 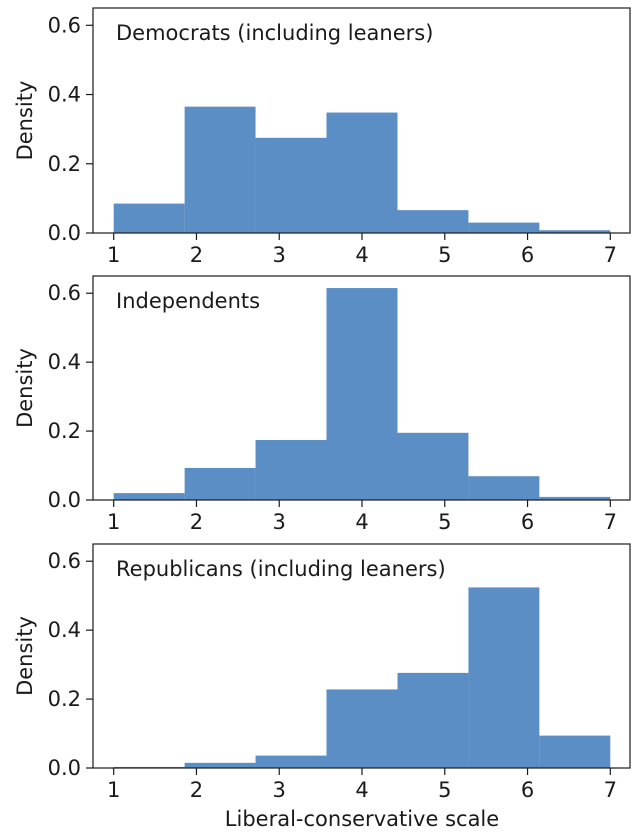 What do you see at coordinates (281, 569) in the screenshot?
I see `panel-title: Republicans (including leaners)` at bounding box center [281, 569].